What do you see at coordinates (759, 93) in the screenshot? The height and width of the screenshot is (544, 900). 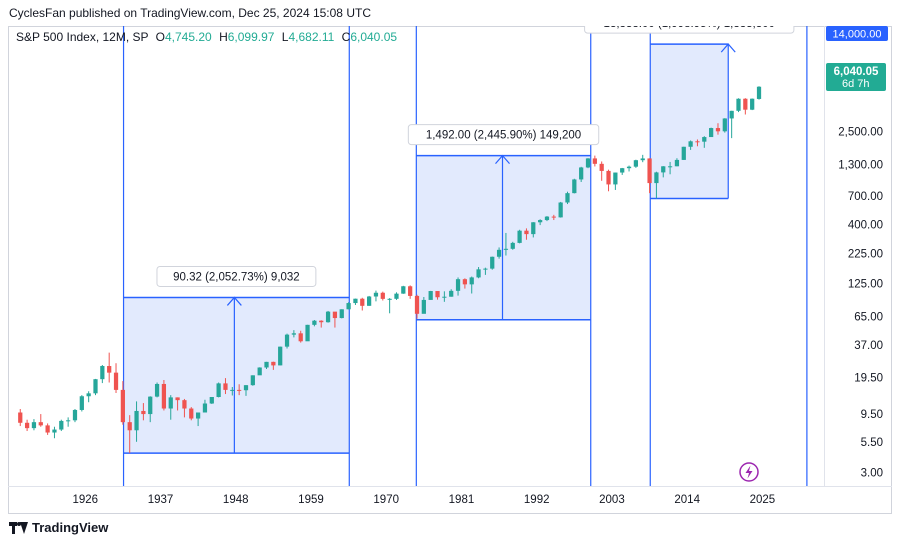 I see `candle-2024` at bounding box center [759, 93].